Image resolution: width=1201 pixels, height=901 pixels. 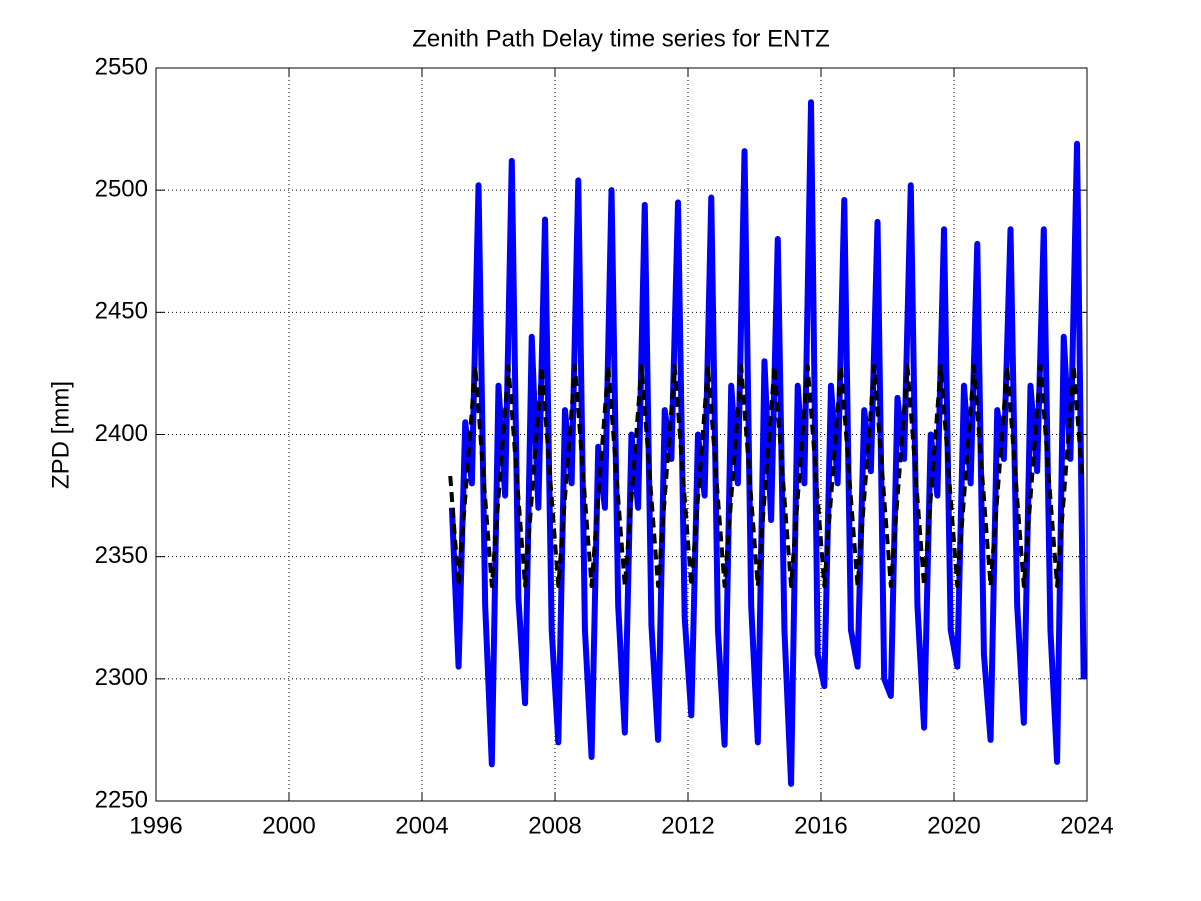 What do you see at coordinates (121, 799) in the screenshot?
I see `y-tick-label: 2250` at bounding box center [121, 799].